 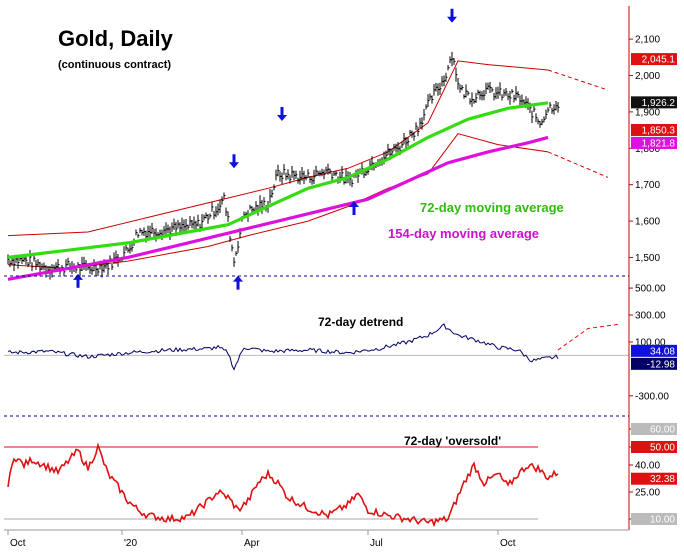 What do you see at coordinates (452, 441) in the screenshot?
I see `oversold-title: 72-day 'oversold'` at bounding box center [452, 441].